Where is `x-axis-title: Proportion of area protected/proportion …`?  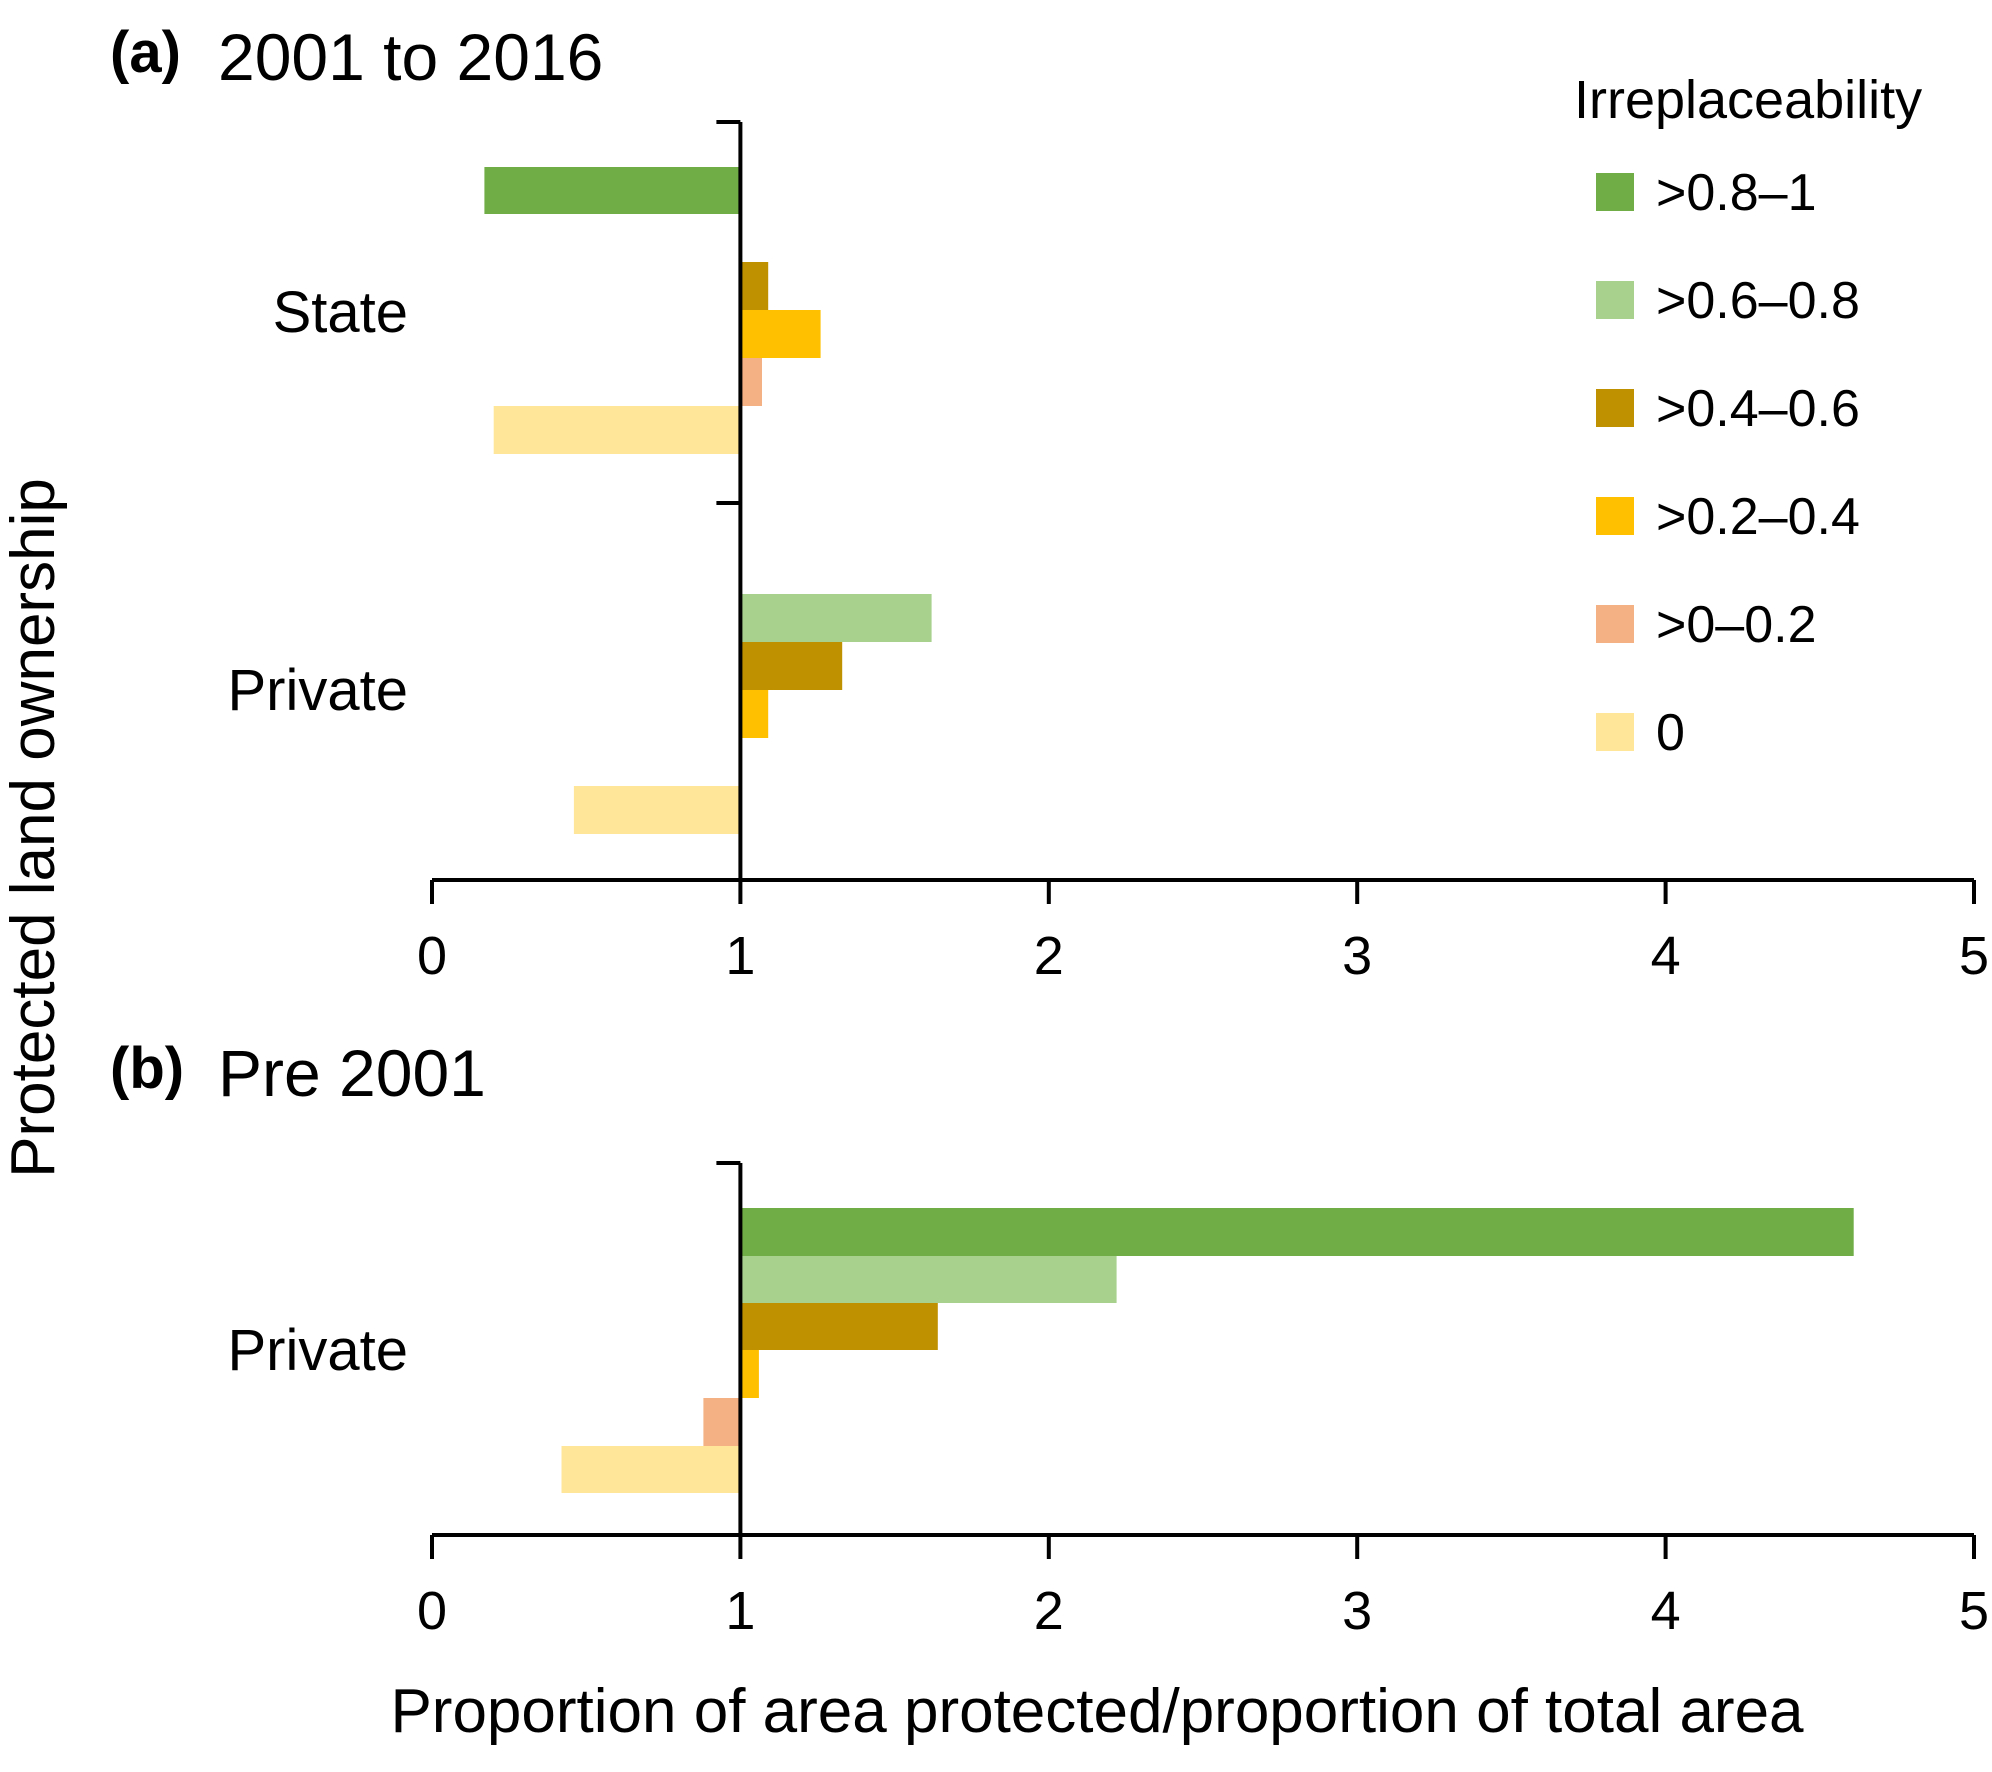
x-axis-title: Proportion of area protected/proportion … is located at coordinates (1097, 1711).